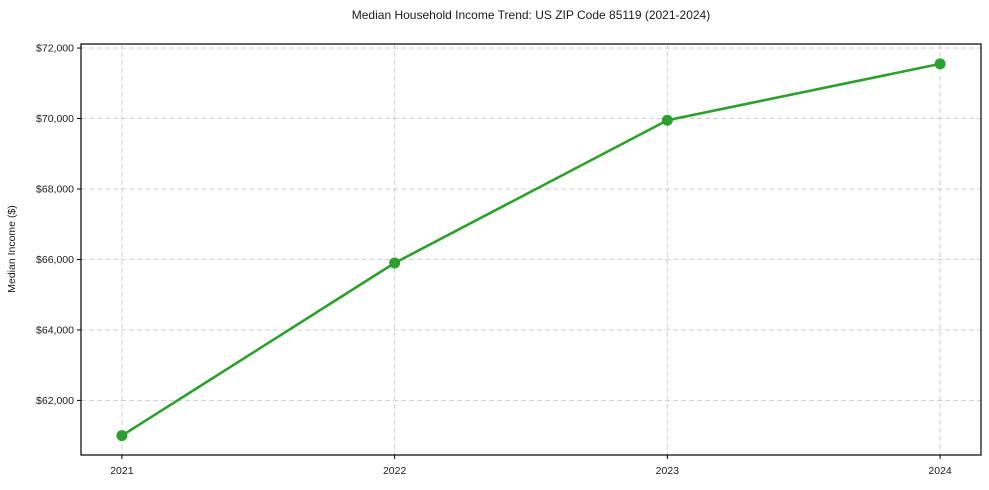  What do you see at coordinates (55, 49) in the screenshot?
I see `y-tick-label: $72,000` at bounding box center [55, 49].